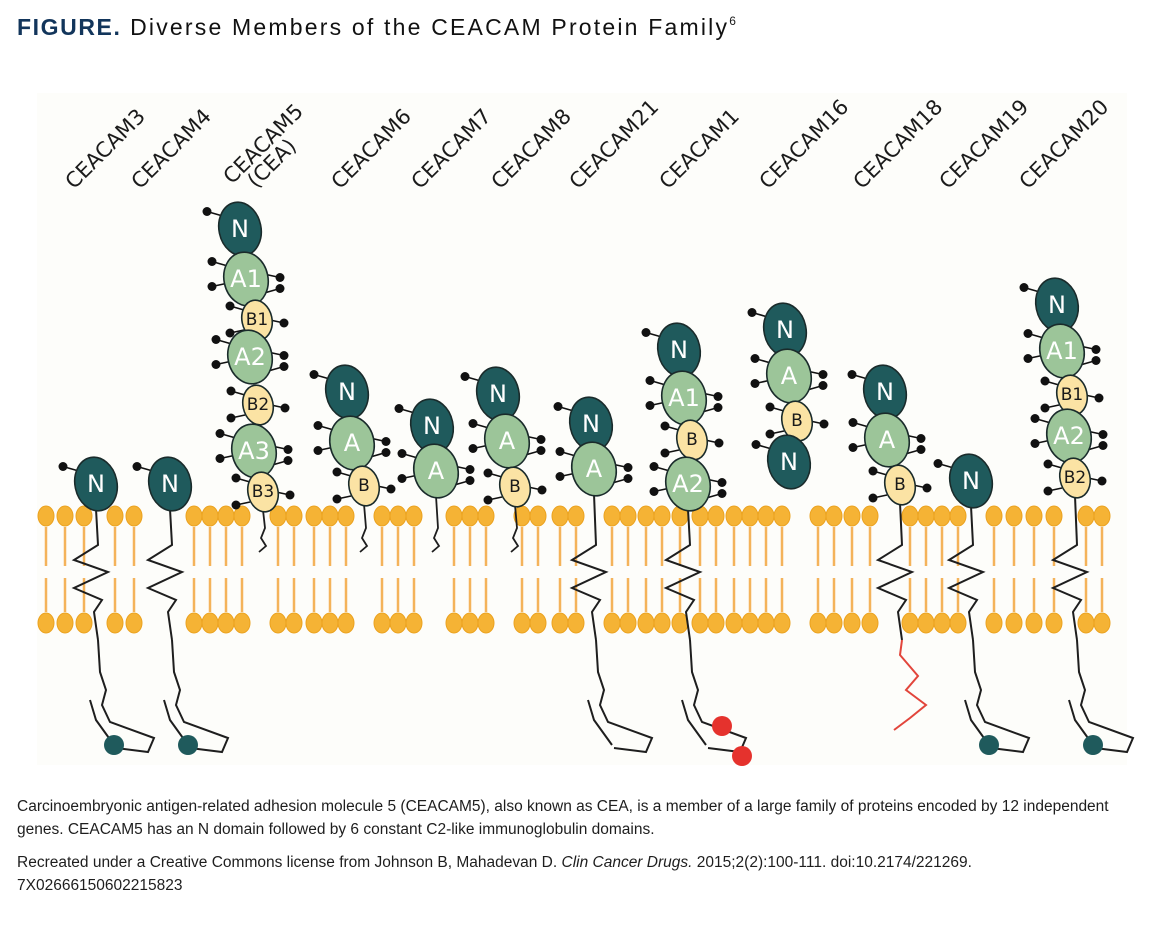 This screenshot has height=926, width=1170. I want to click on domain-a1: A1, so click(684, 398).